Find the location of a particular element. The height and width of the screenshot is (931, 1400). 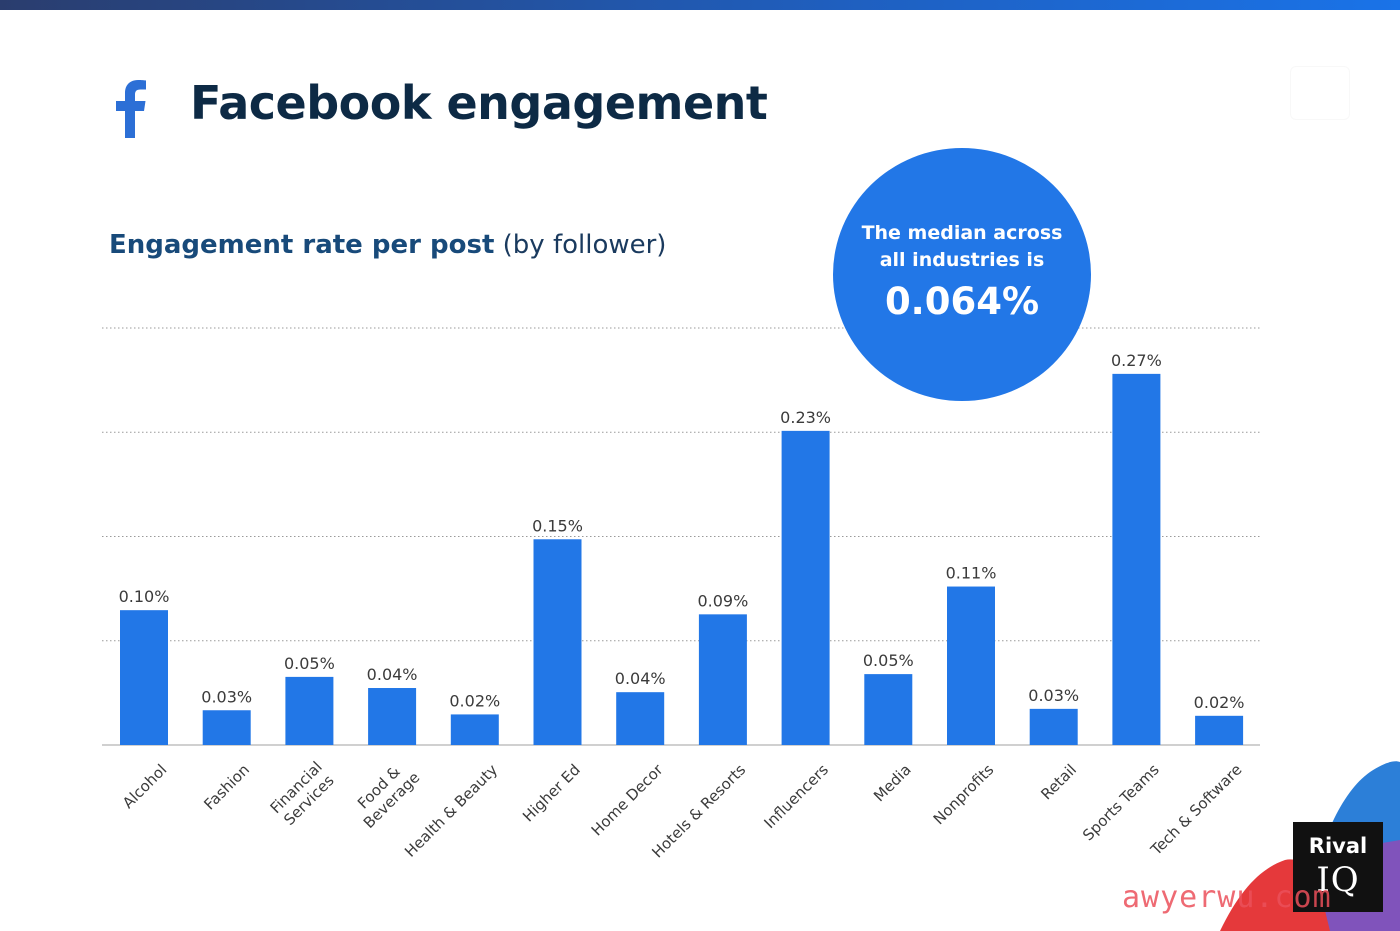

category-label-line: Alcohol is located at coordinates (144, 786).